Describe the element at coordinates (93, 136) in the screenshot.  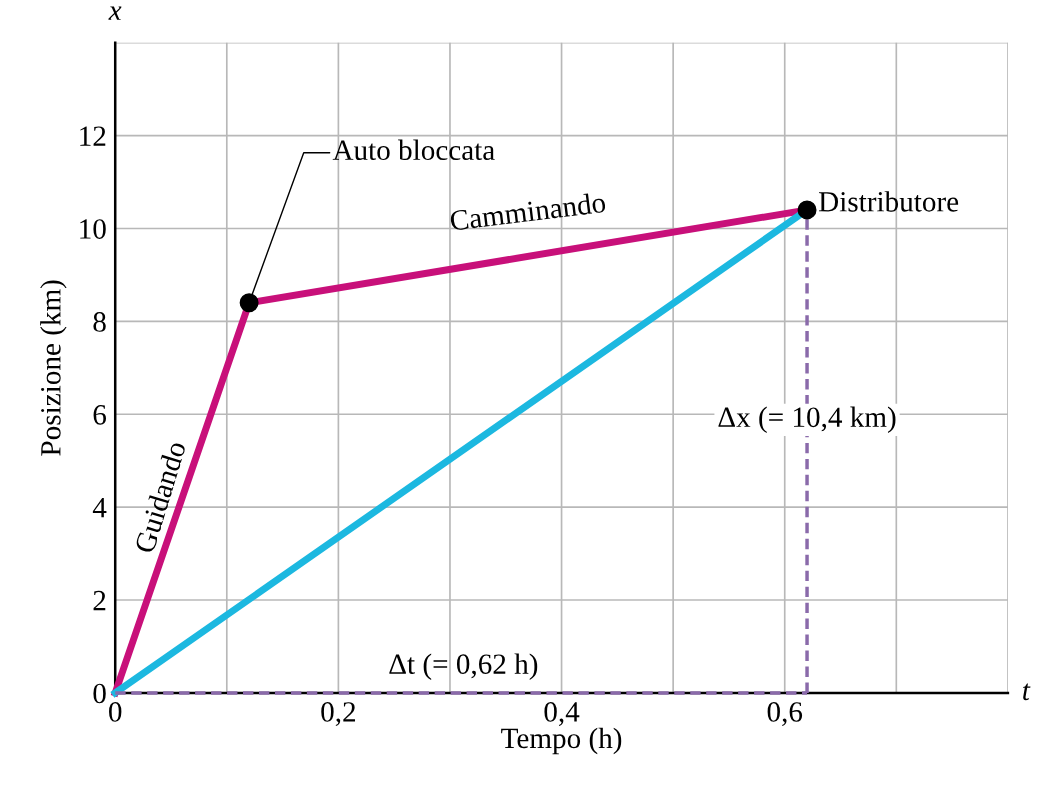
I see `y-tick-label: 12` at that location.